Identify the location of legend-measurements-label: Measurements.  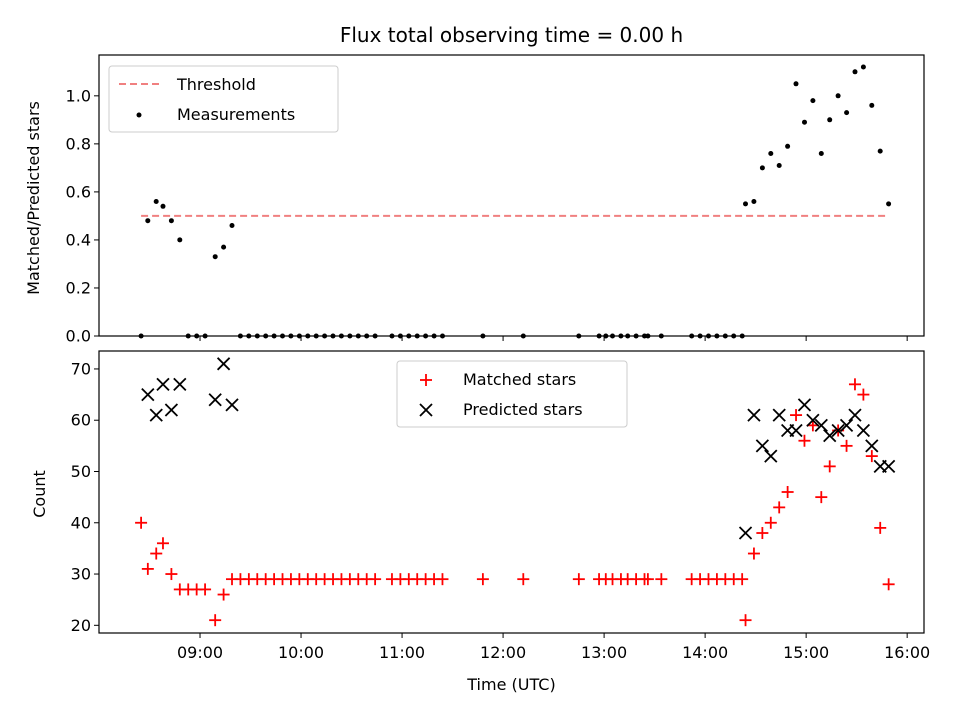
(236, 114).